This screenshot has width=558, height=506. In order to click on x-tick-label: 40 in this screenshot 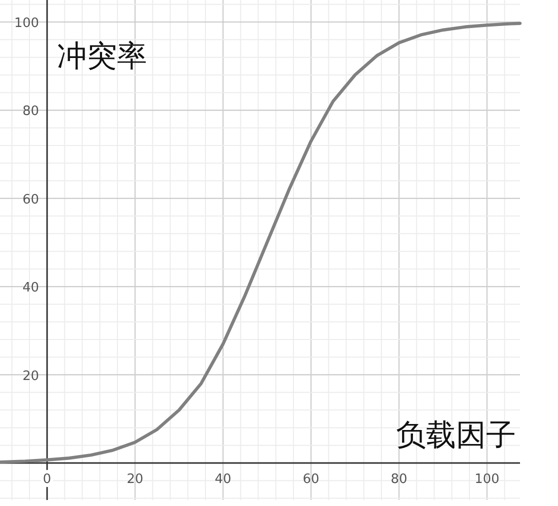, I will do `click(223, 479)`.